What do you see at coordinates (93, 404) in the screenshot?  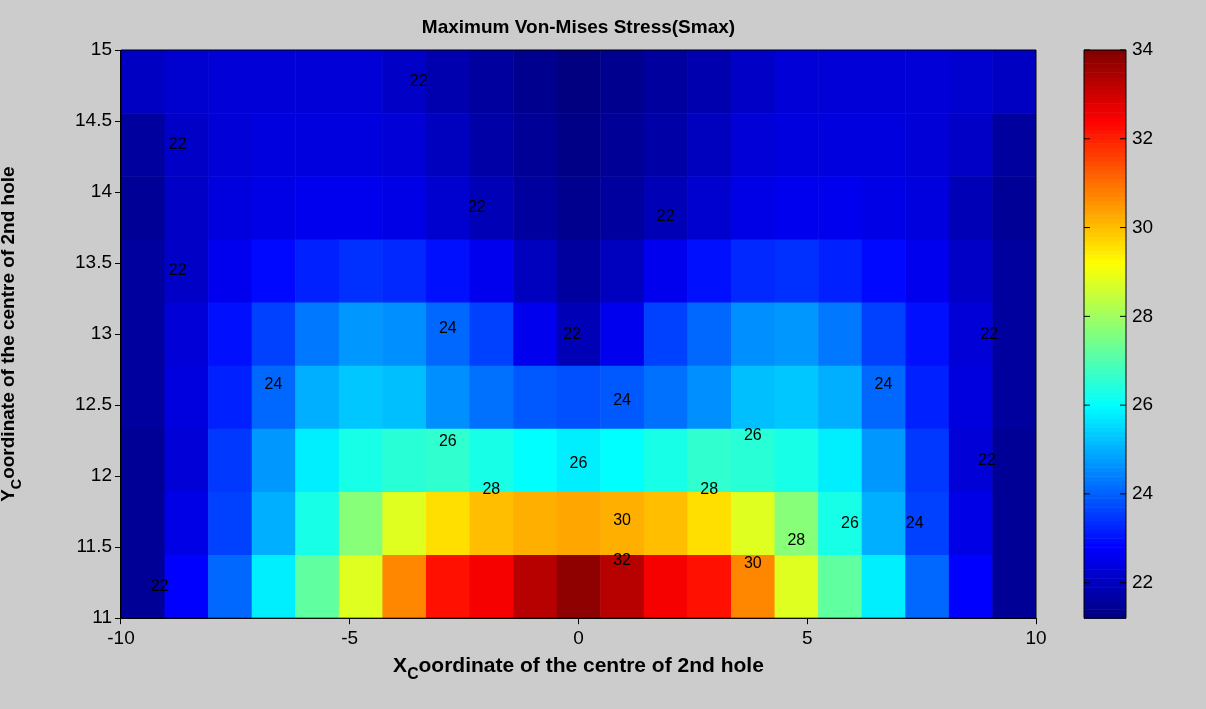 I see `y-tick-label: 12.5` at bounding box center [93, 404].